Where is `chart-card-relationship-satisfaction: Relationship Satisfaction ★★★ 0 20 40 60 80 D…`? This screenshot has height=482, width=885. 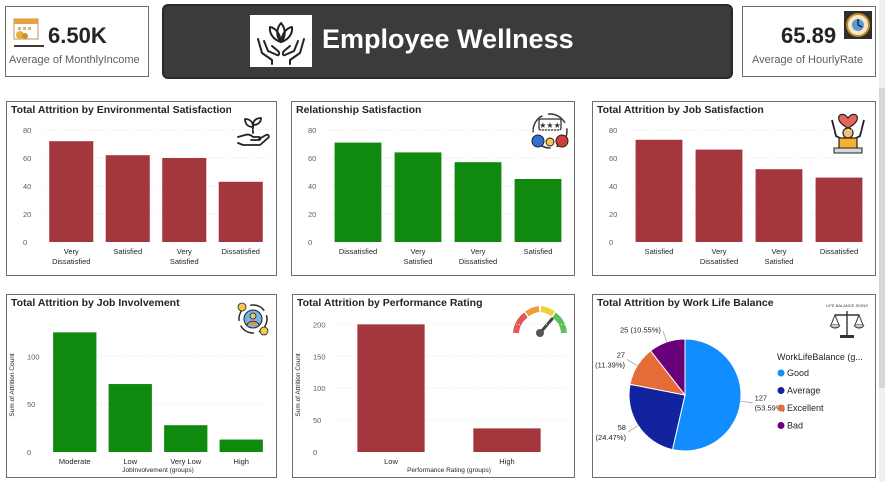 chart-card-relationship-satisfaction: Relationship Satisfaction ★★★ 0 20 40 60 80 D… is located at coordinates (433, 188).